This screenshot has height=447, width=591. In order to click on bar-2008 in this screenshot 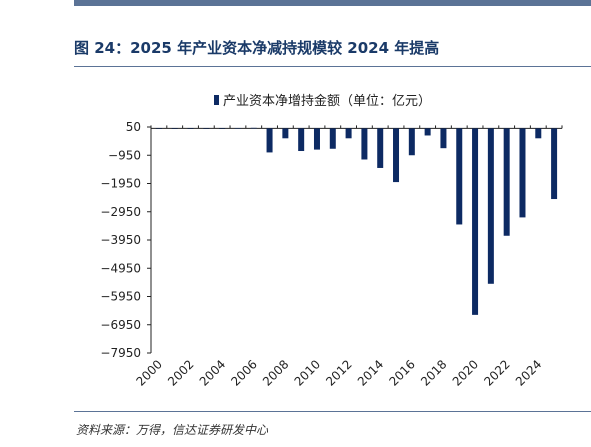, I will do `click(285, 133)`.